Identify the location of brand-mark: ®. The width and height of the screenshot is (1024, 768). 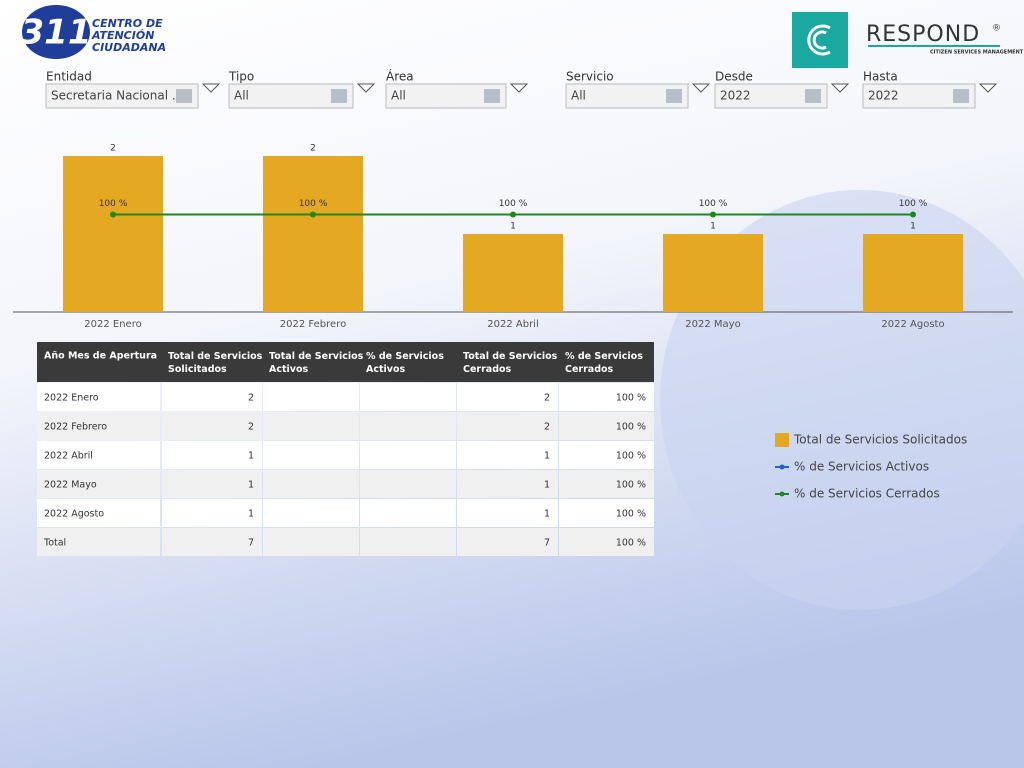
(996, 29).